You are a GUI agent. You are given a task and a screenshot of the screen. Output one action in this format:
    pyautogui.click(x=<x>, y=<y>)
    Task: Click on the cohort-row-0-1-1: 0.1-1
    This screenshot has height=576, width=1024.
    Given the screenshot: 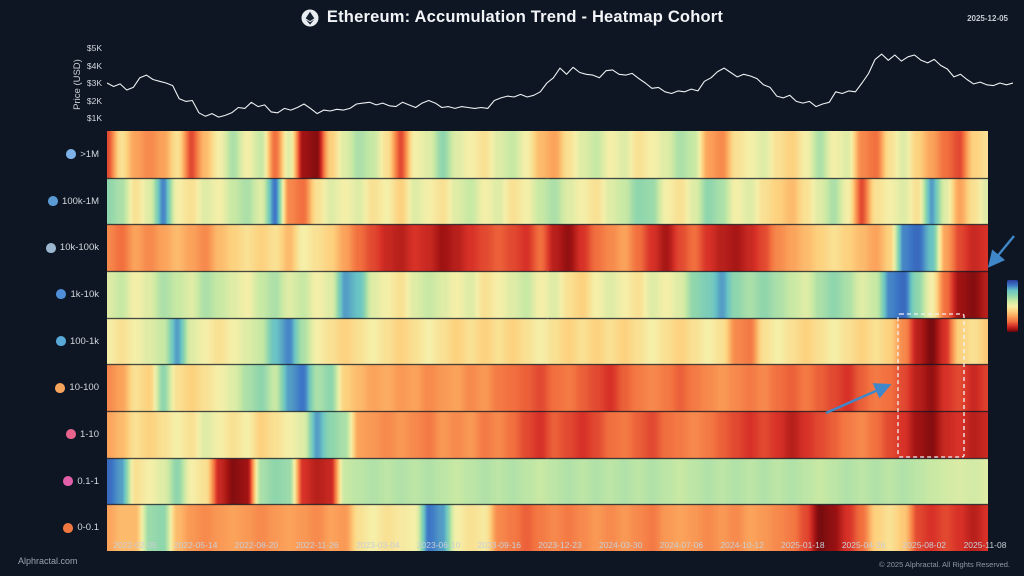 What is the action you would take?
    pyautogui.click(x=51, y=481)
    